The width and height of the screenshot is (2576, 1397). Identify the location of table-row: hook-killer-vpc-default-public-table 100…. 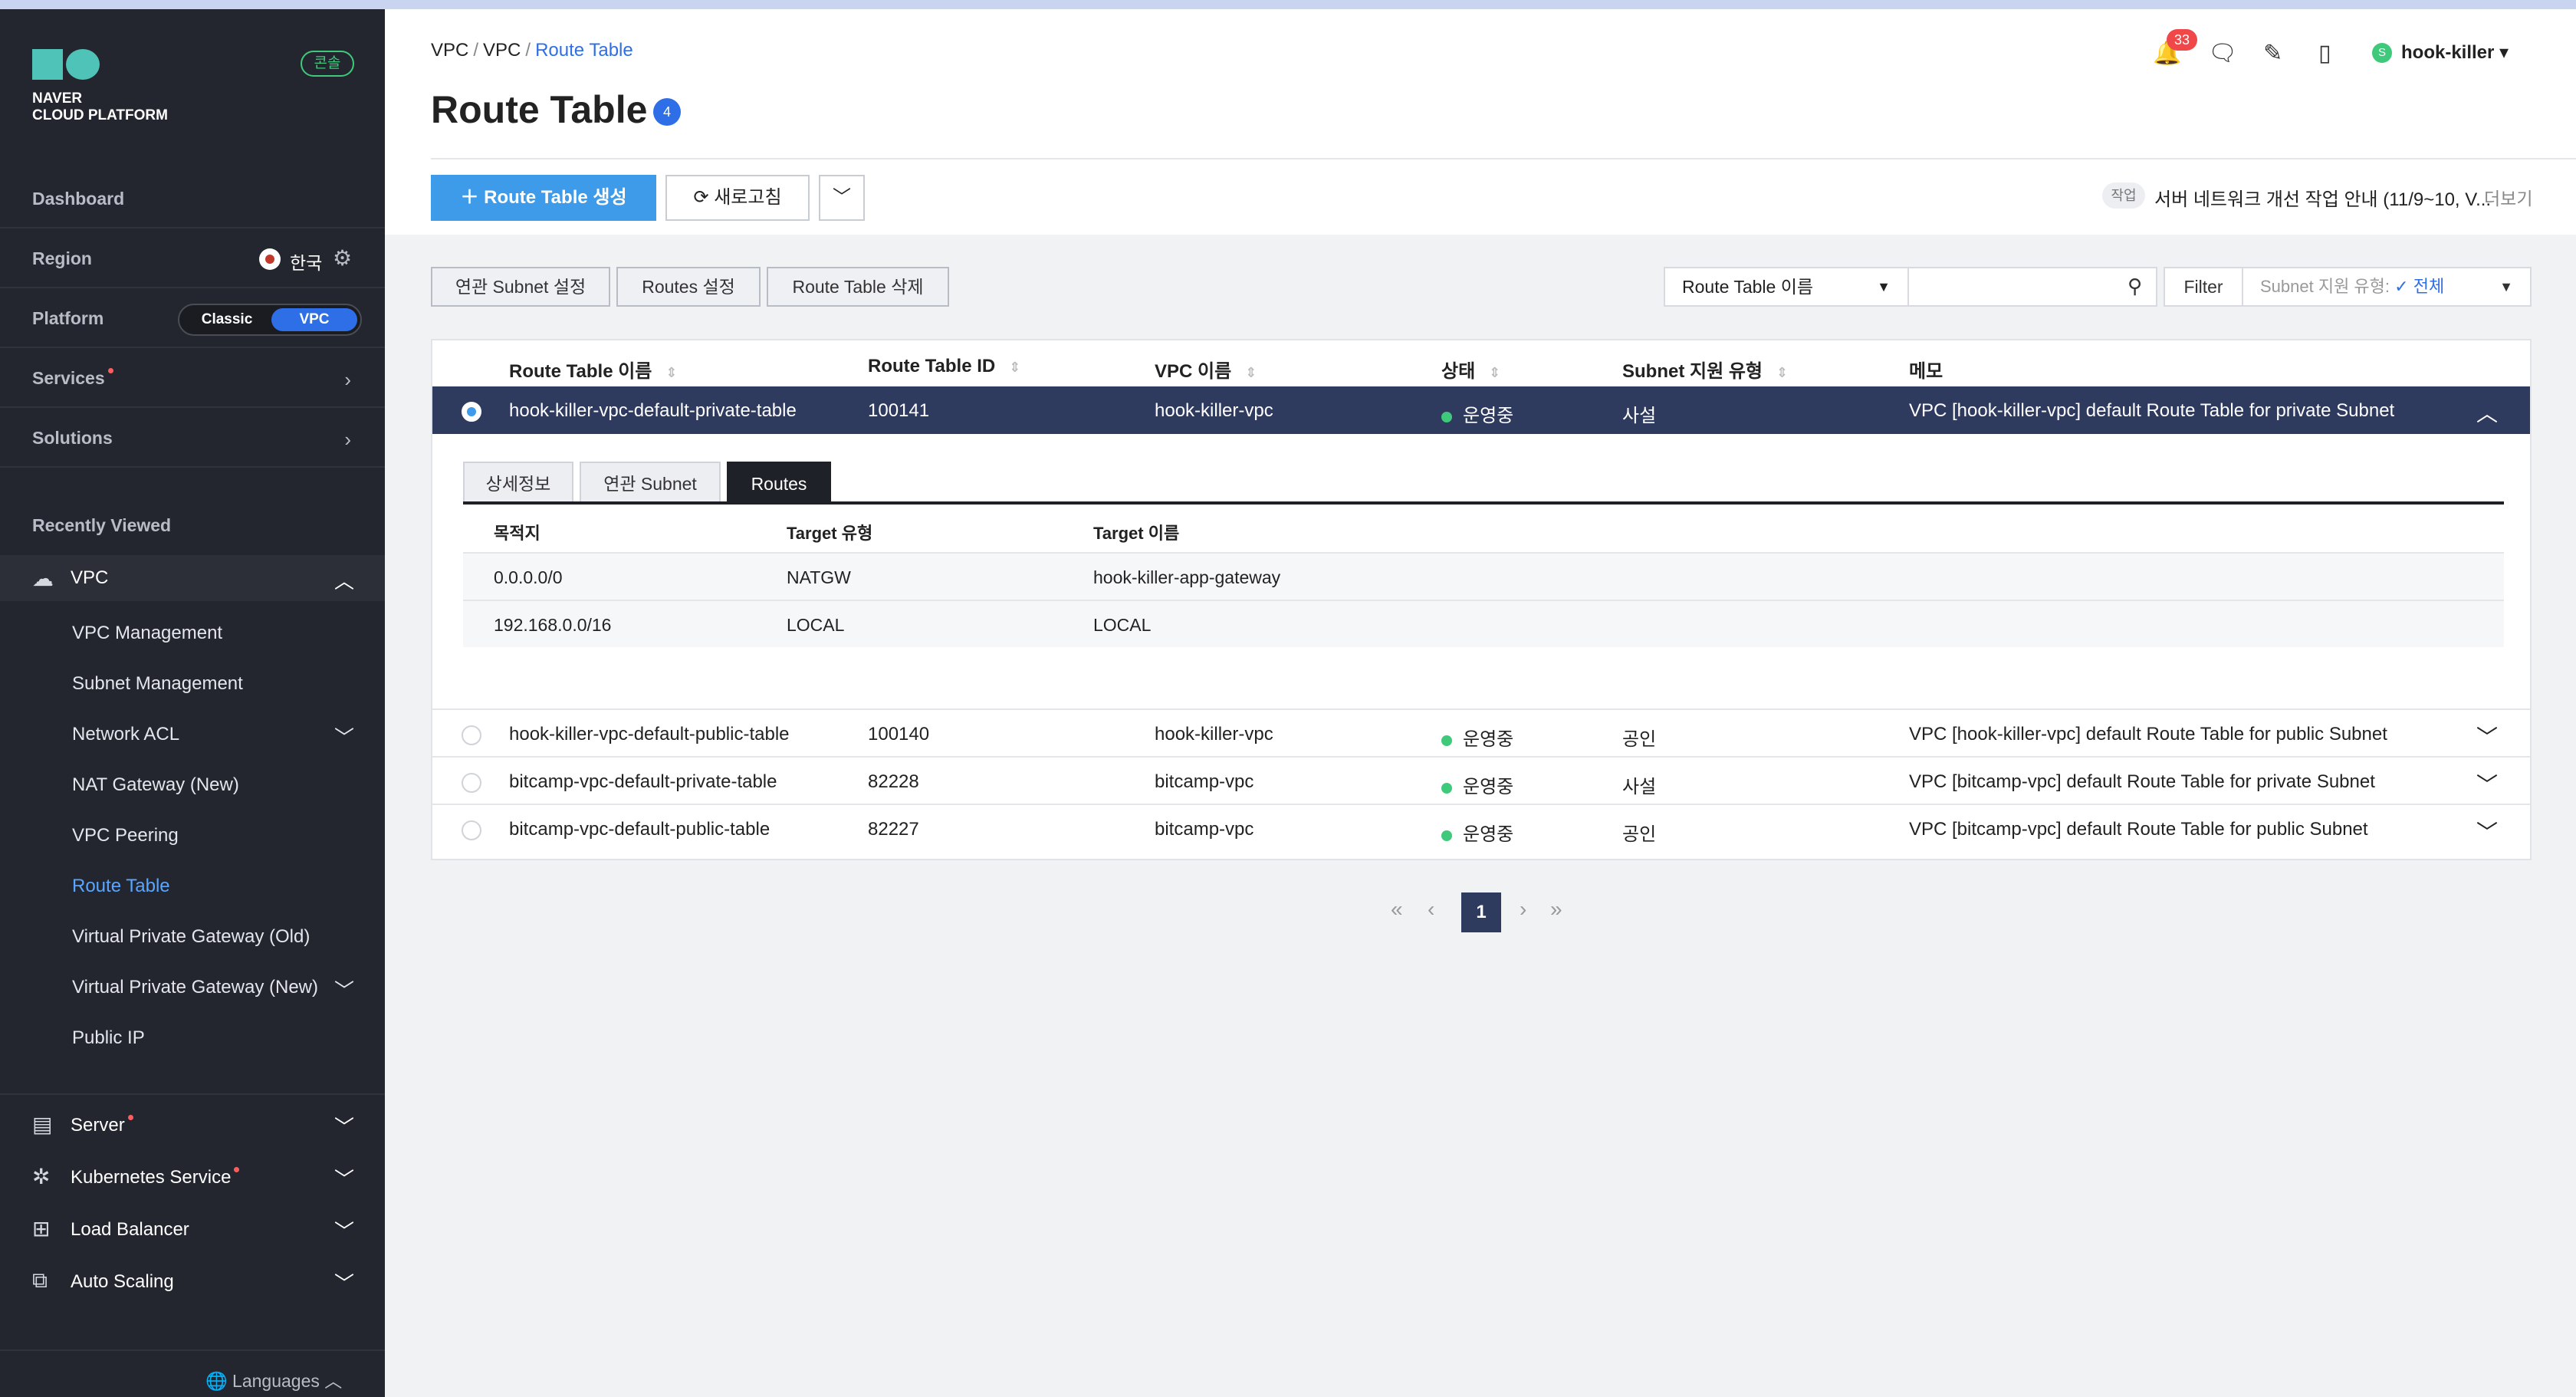
(1481, 732).